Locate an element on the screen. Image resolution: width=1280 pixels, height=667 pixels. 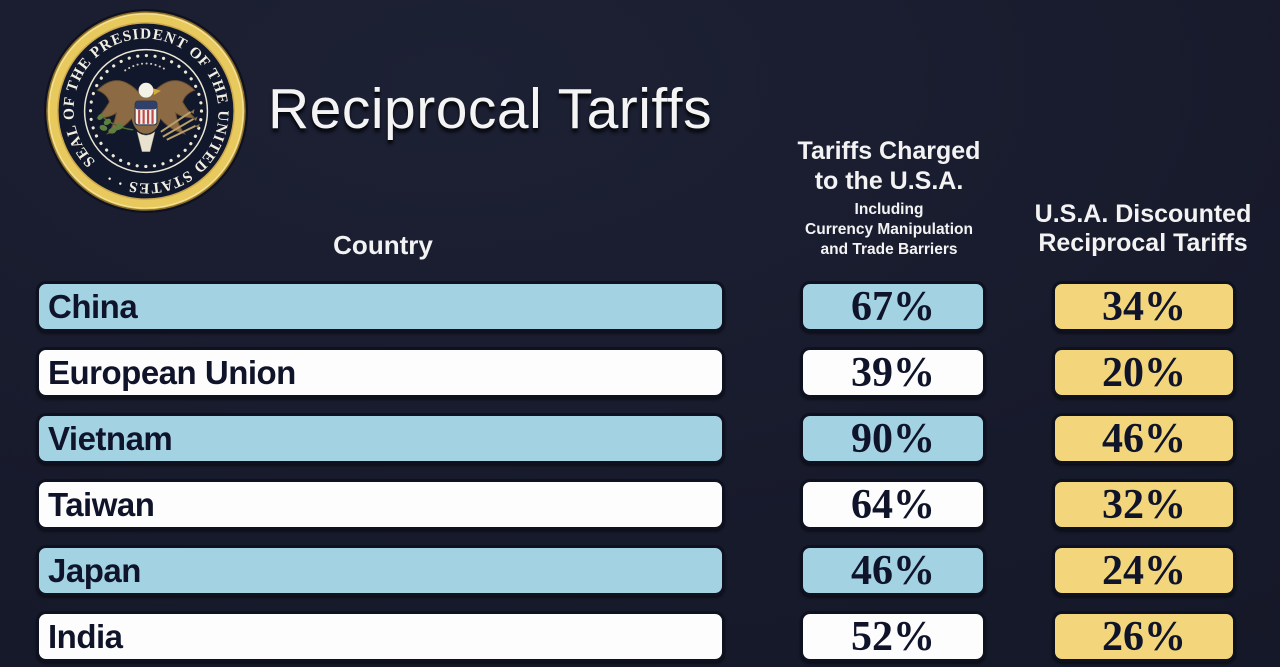
tariff-discounted-value: 34% is located at coordinates (1144, 306).